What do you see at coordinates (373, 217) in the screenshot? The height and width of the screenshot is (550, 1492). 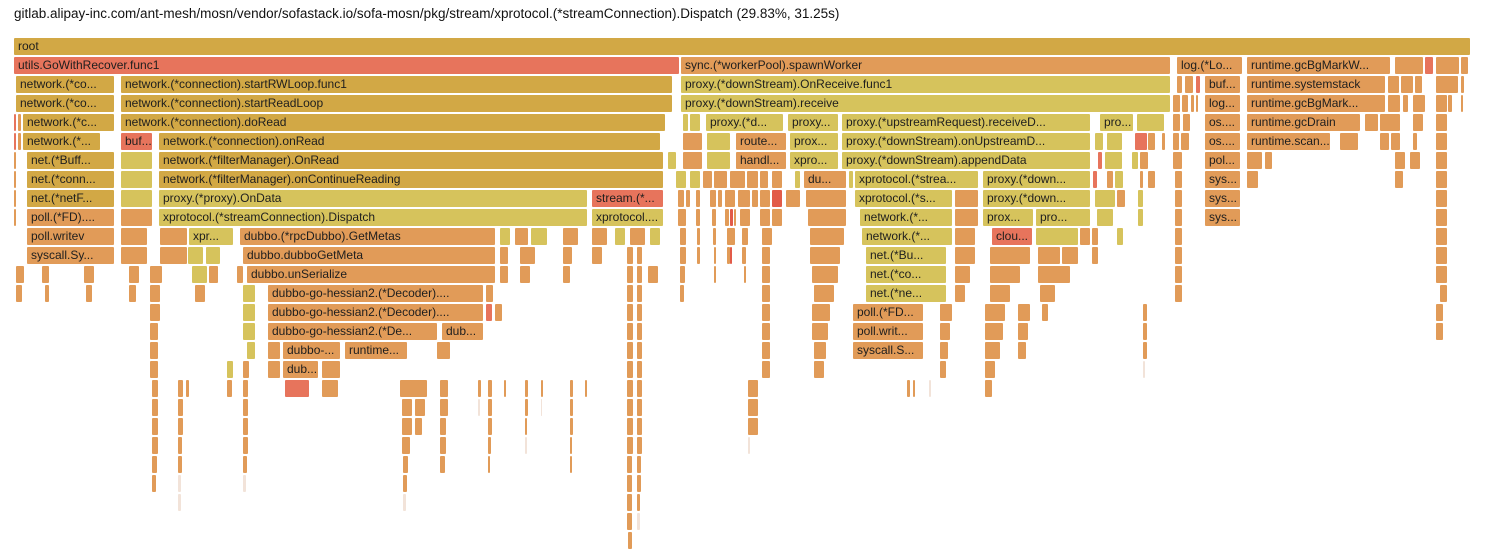 I see `frame-xprotocol-streamconnection-dispatch: xprotocol.(*streamConnection).Dispatch` at bounding box center [373, 217].